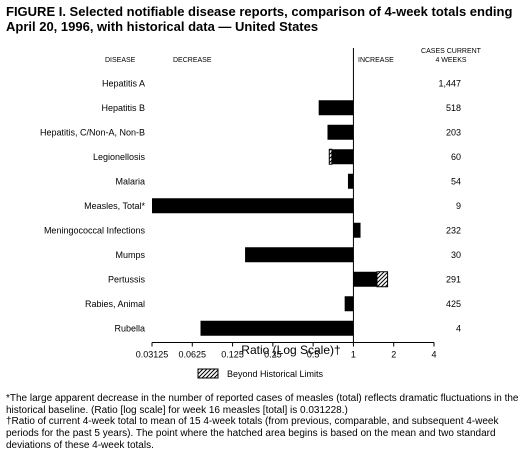 The image size is (529, 463). What do you see at coordinates (192, 60) in the screenshot?
I see `decrease-header: DECREASE` at bounding box center [192, 60].